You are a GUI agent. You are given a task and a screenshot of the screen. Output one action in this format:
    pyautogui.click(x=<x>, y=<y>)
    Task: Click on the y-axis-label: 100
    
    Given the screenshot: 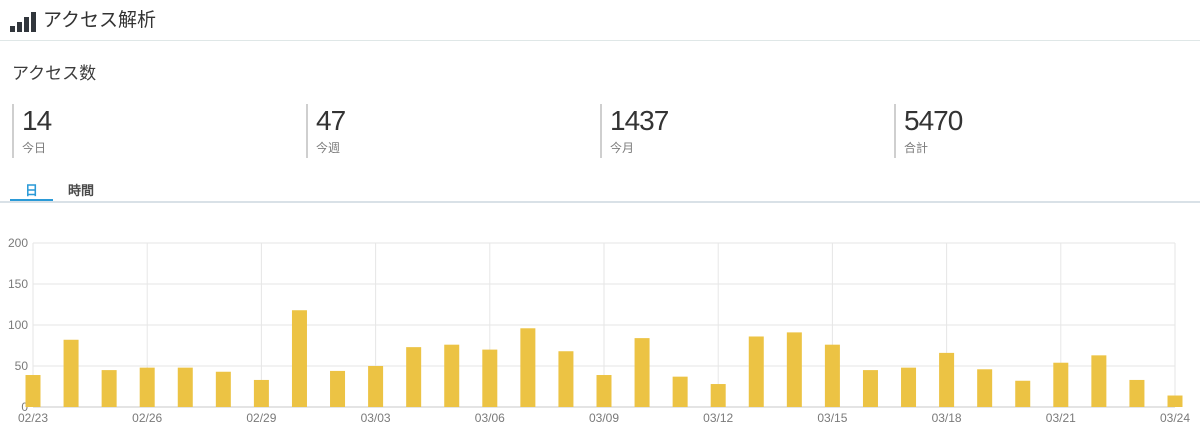 What is the action you would take?
    pyautogui.click(x=18, y=325)
    